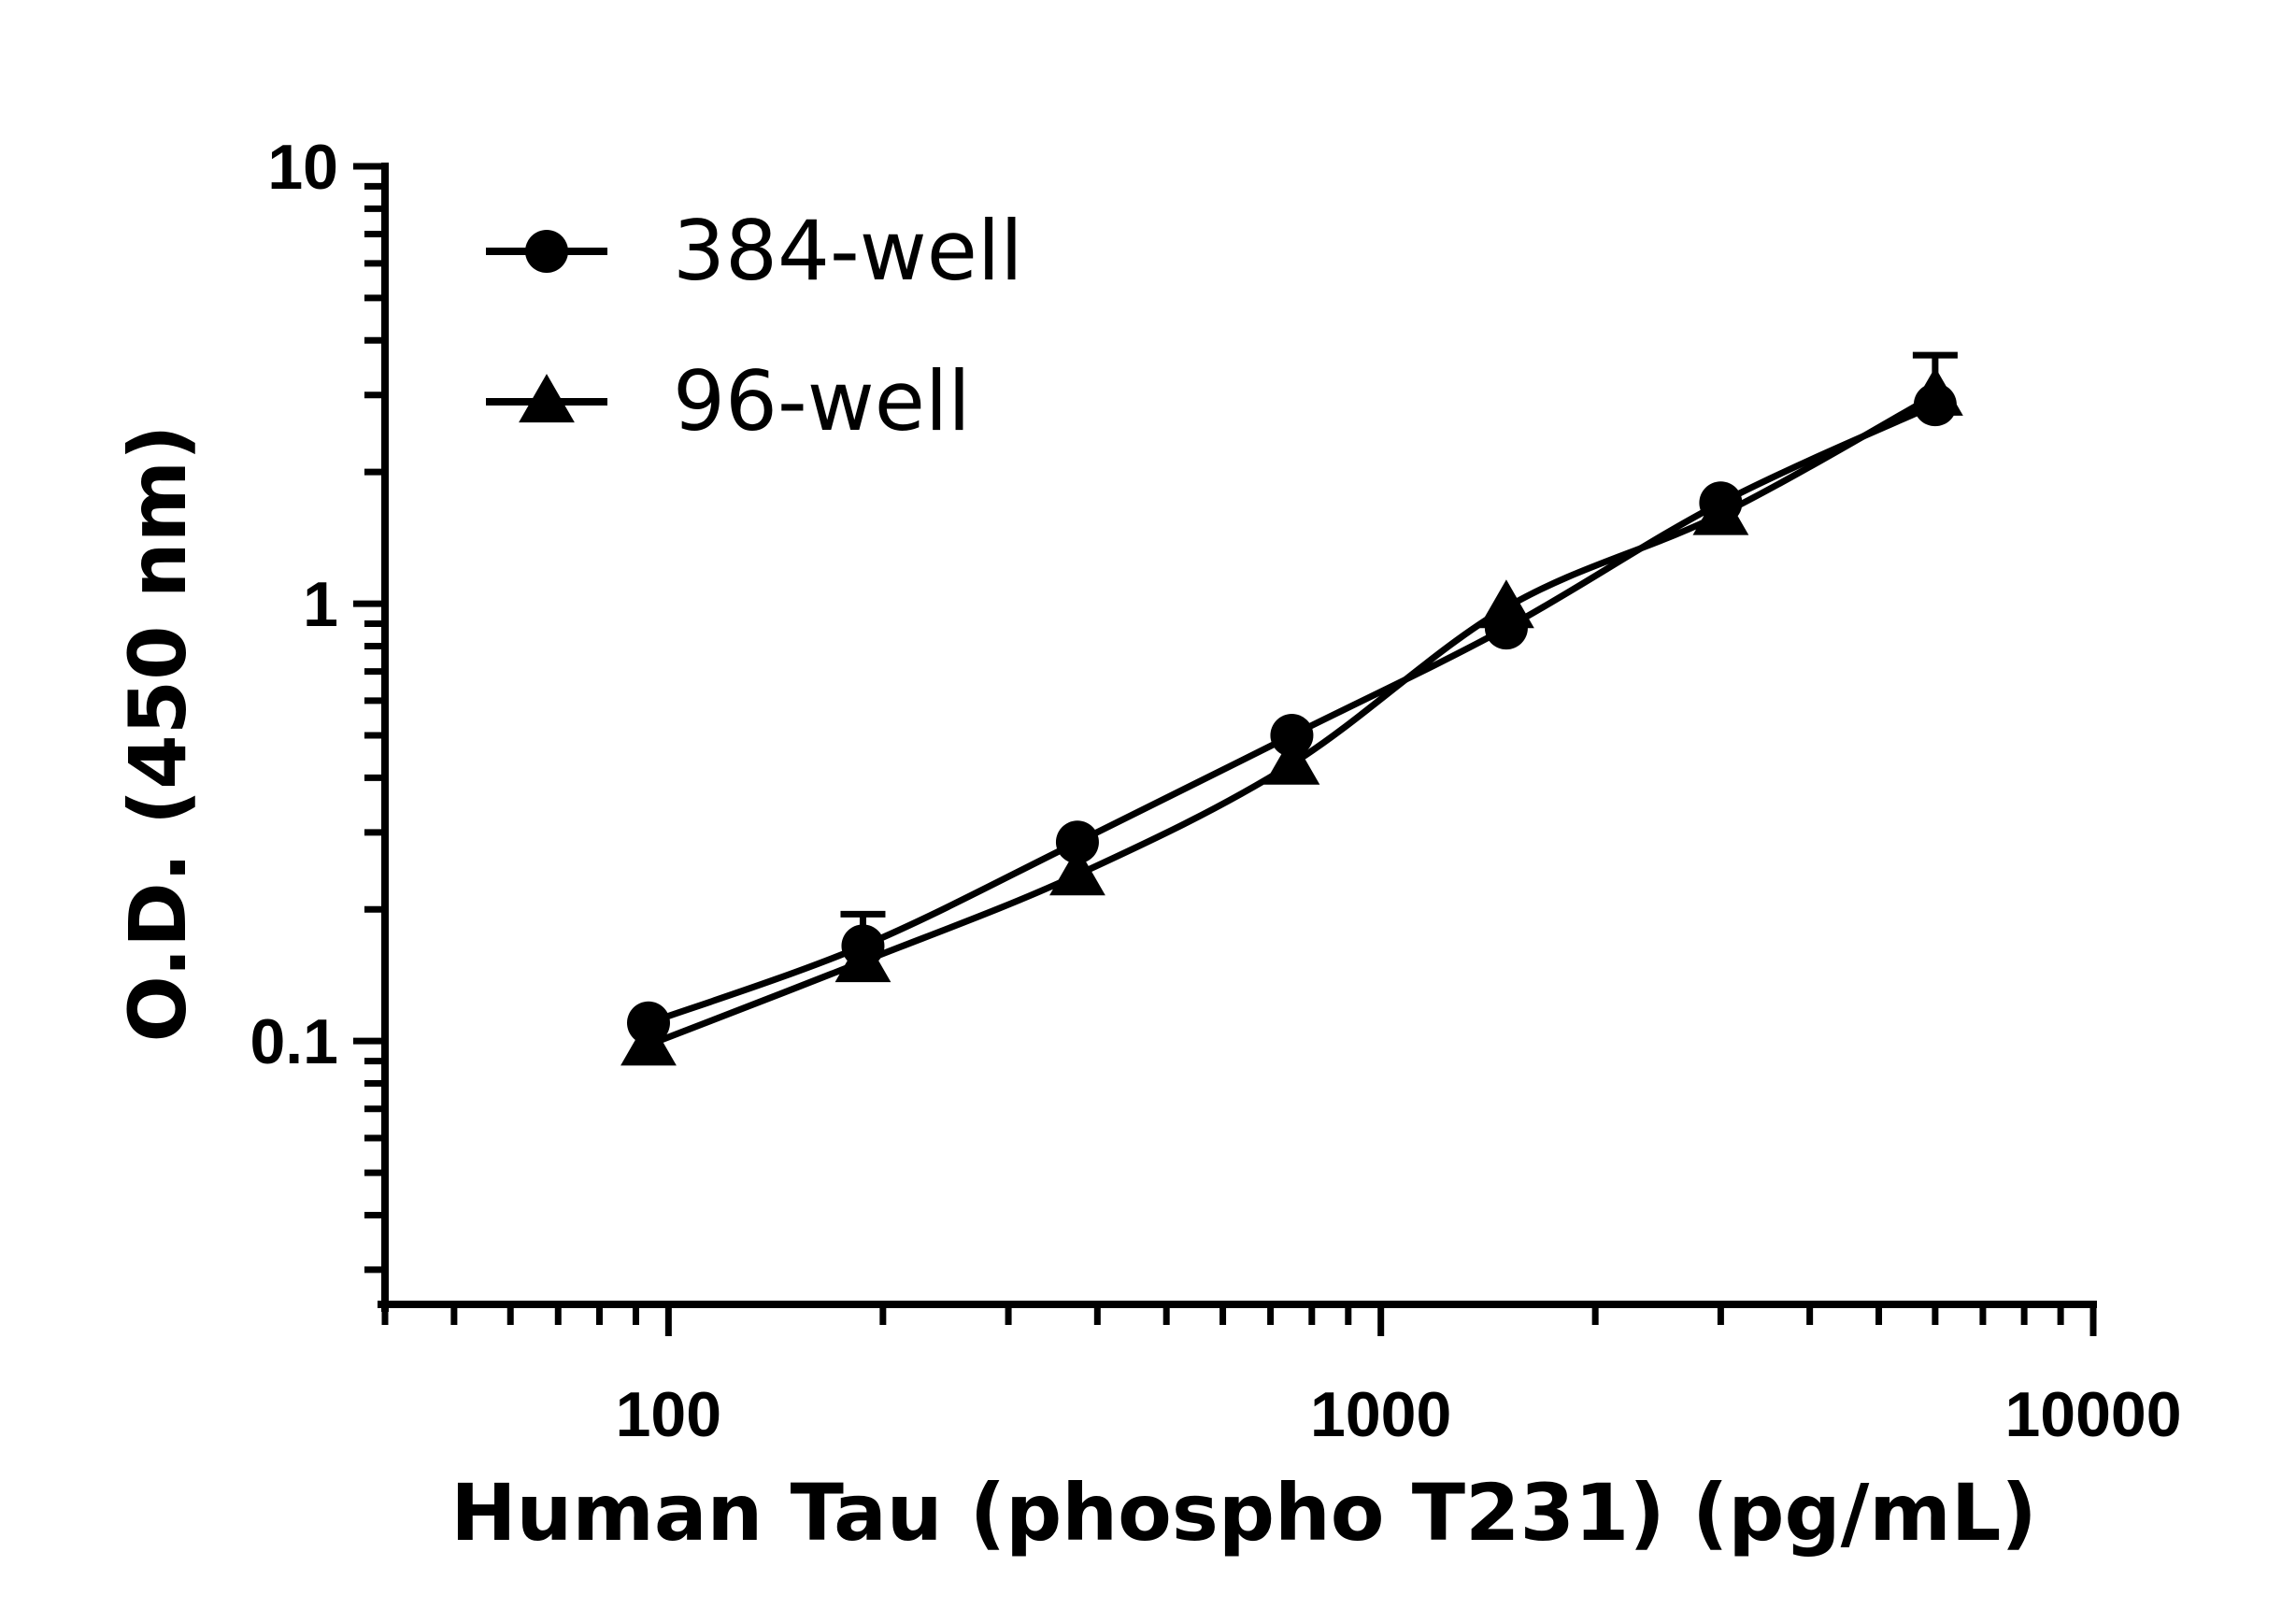  I want to click on x-axis-title: Human Tau (phospho T231) (pg/mL), so click(1243, 1513).